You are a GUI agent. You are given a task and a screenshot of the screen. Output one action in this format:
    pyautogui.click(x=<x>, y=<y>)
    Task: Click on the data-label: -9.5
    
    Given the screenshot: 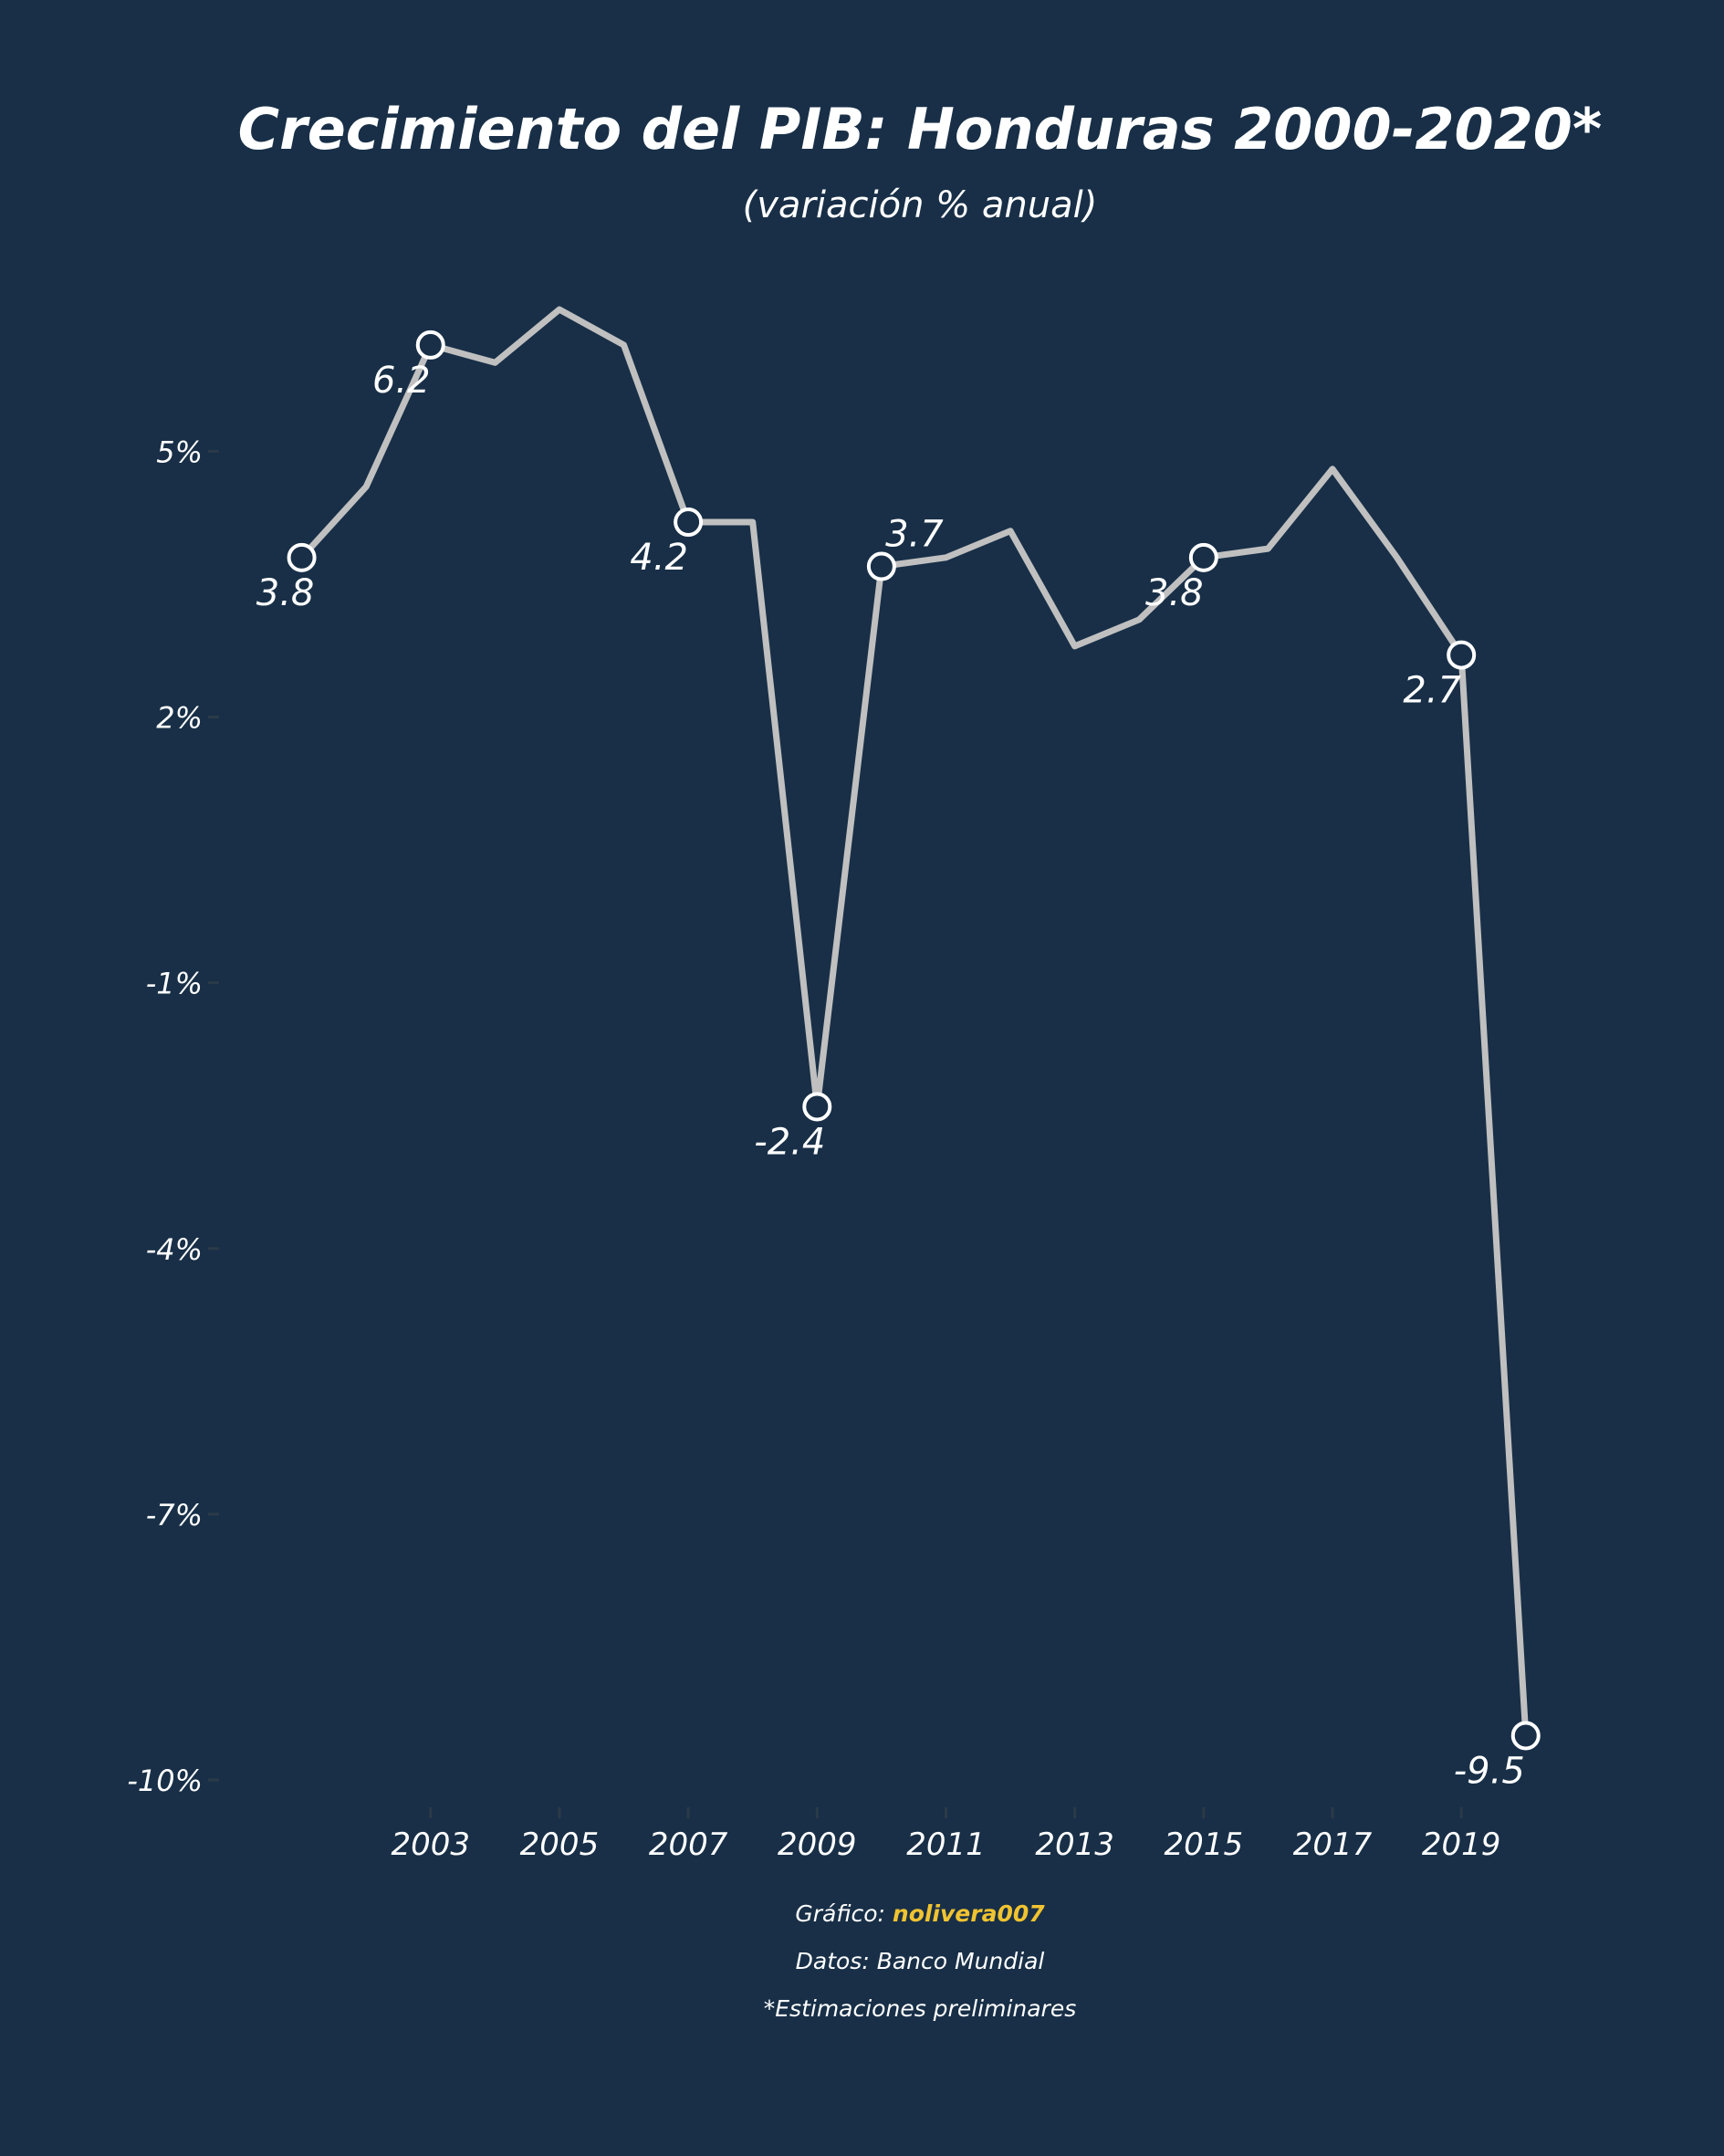 What is the action you would take?
    pyautogui.click(x=1489, y=1771)
    